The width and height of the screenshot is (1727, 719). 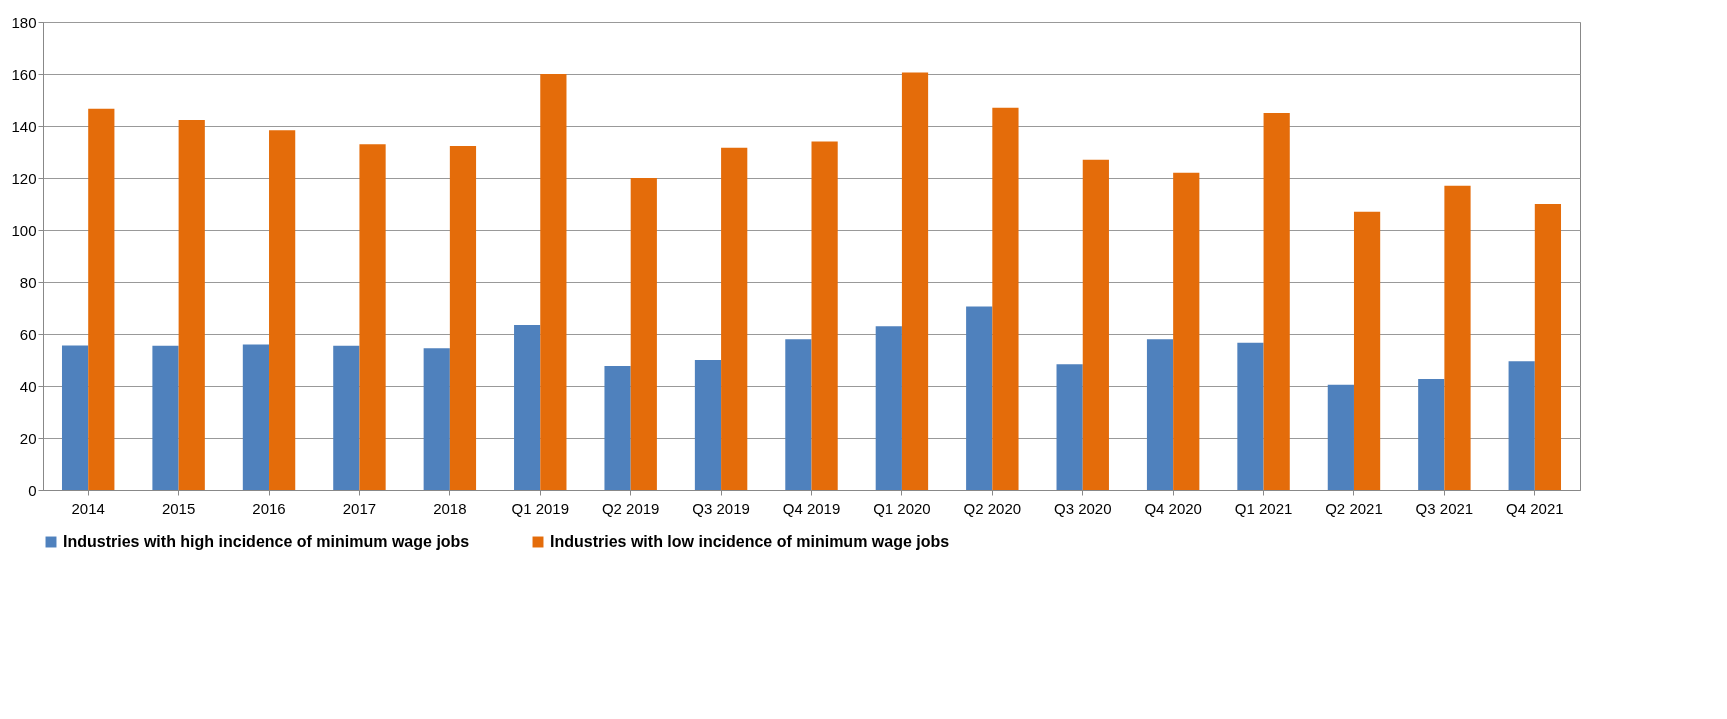 I want to click on y-tick-label: 60, so click(x=28, y=334).